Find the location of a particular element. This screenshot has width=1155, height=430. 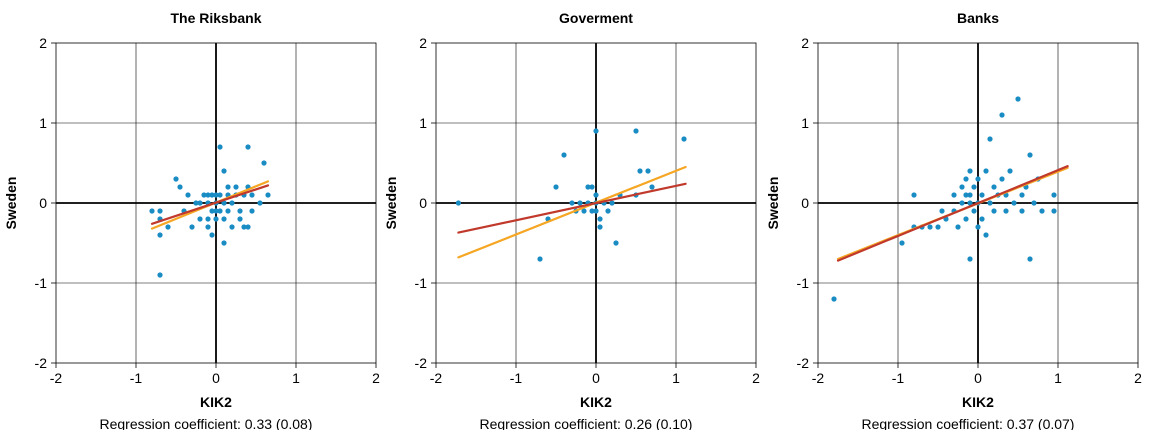

chart-title: Goverment is located at coordinates (596, 18).